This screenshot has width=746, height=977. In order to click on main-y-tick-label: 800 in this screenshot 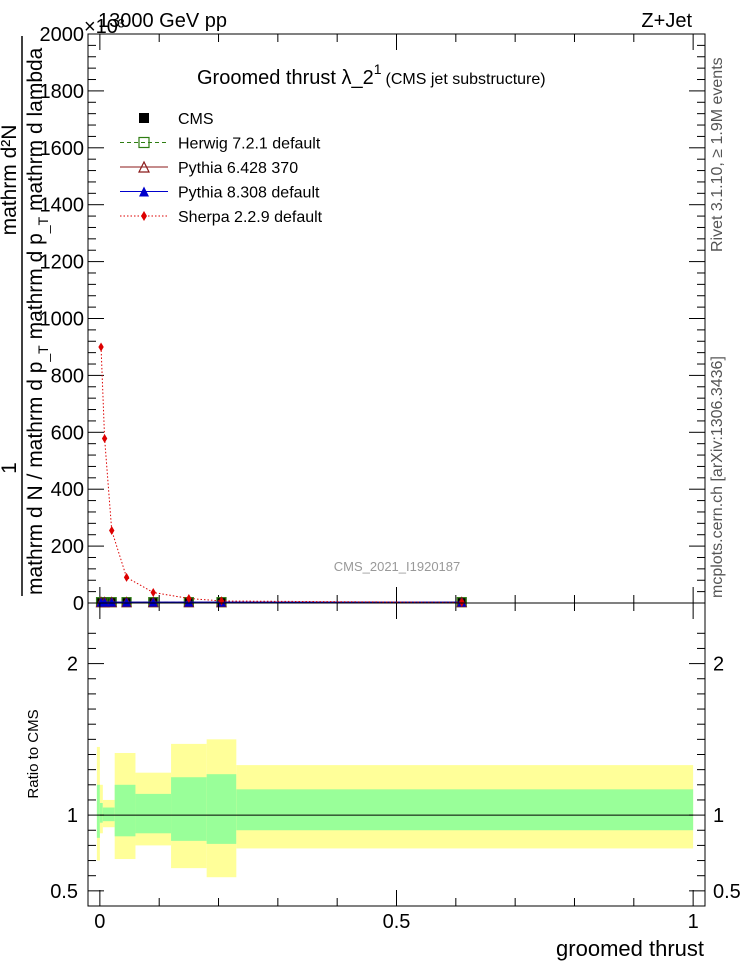, I will do `click(67, 376)`.